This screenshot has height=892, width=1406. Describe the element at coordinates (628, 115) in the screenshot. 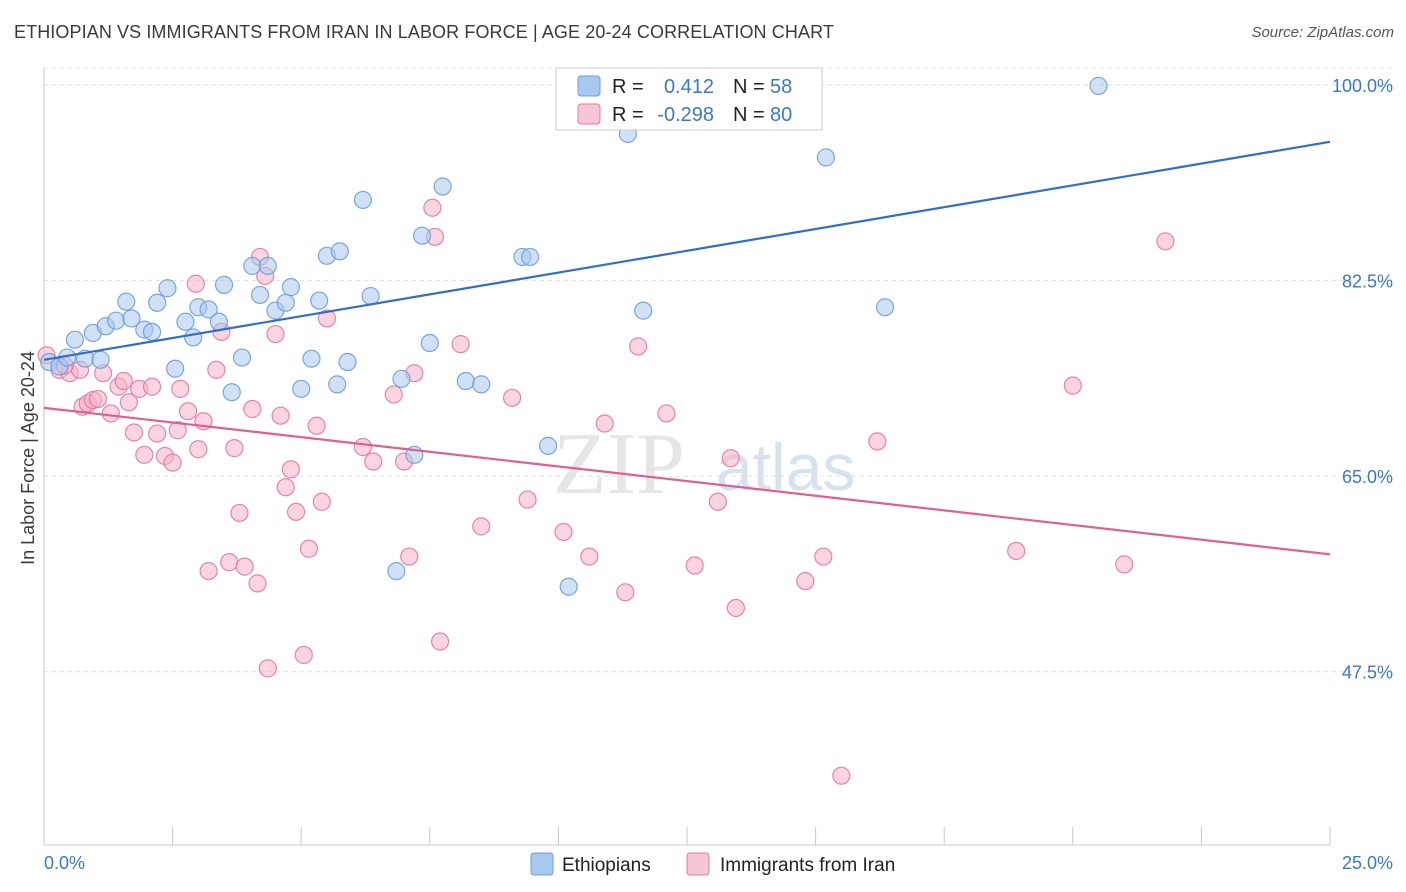

I see `stats-r-label-2: R =` at that location.